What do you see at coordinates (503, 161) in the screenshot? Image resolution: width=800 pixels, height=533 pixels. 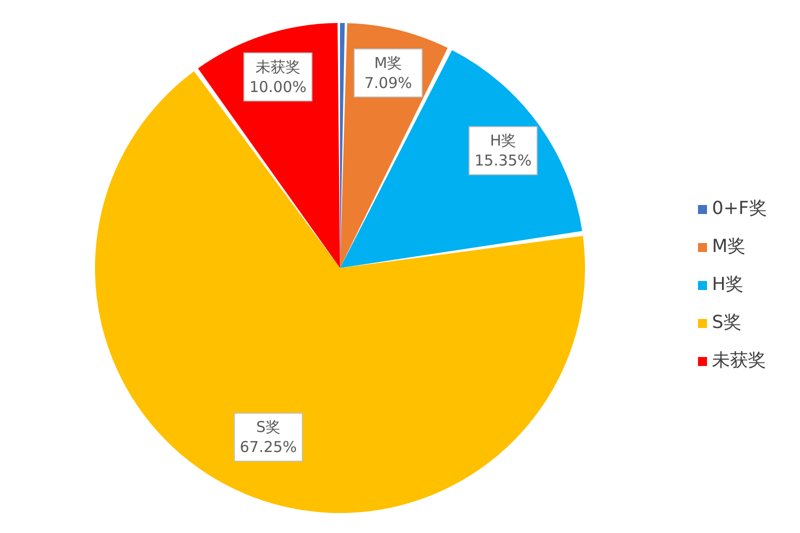 I see `data-label: 15.35%` at bounding box center [503, 161].